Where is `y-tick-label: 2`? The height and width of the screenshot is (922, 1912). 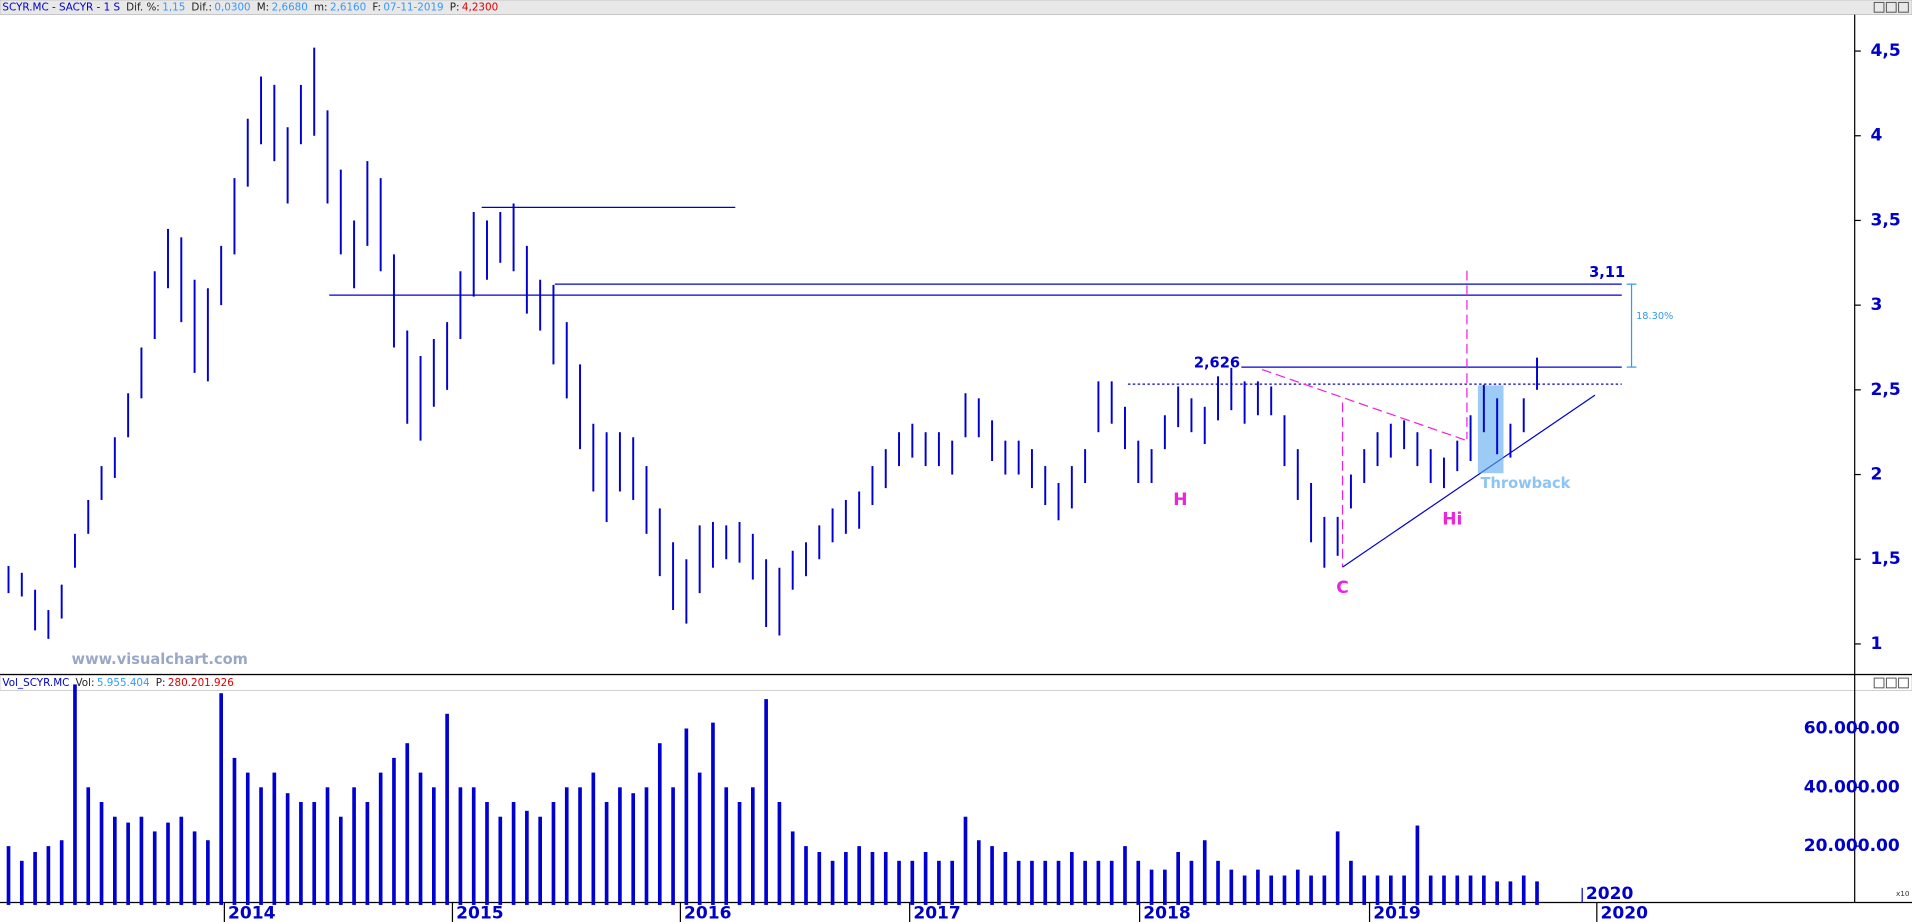 y-tick-label: 2 is located at coordinates (1877, 475).